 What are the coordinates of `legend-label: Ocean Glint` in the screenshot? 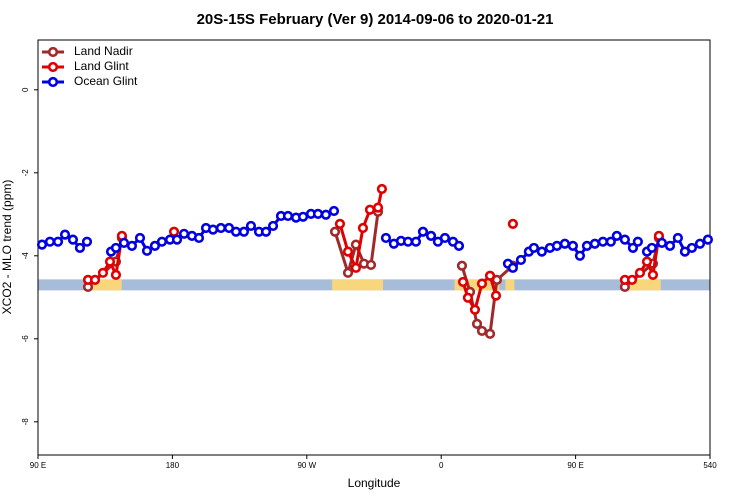 It's located at (106, 81).